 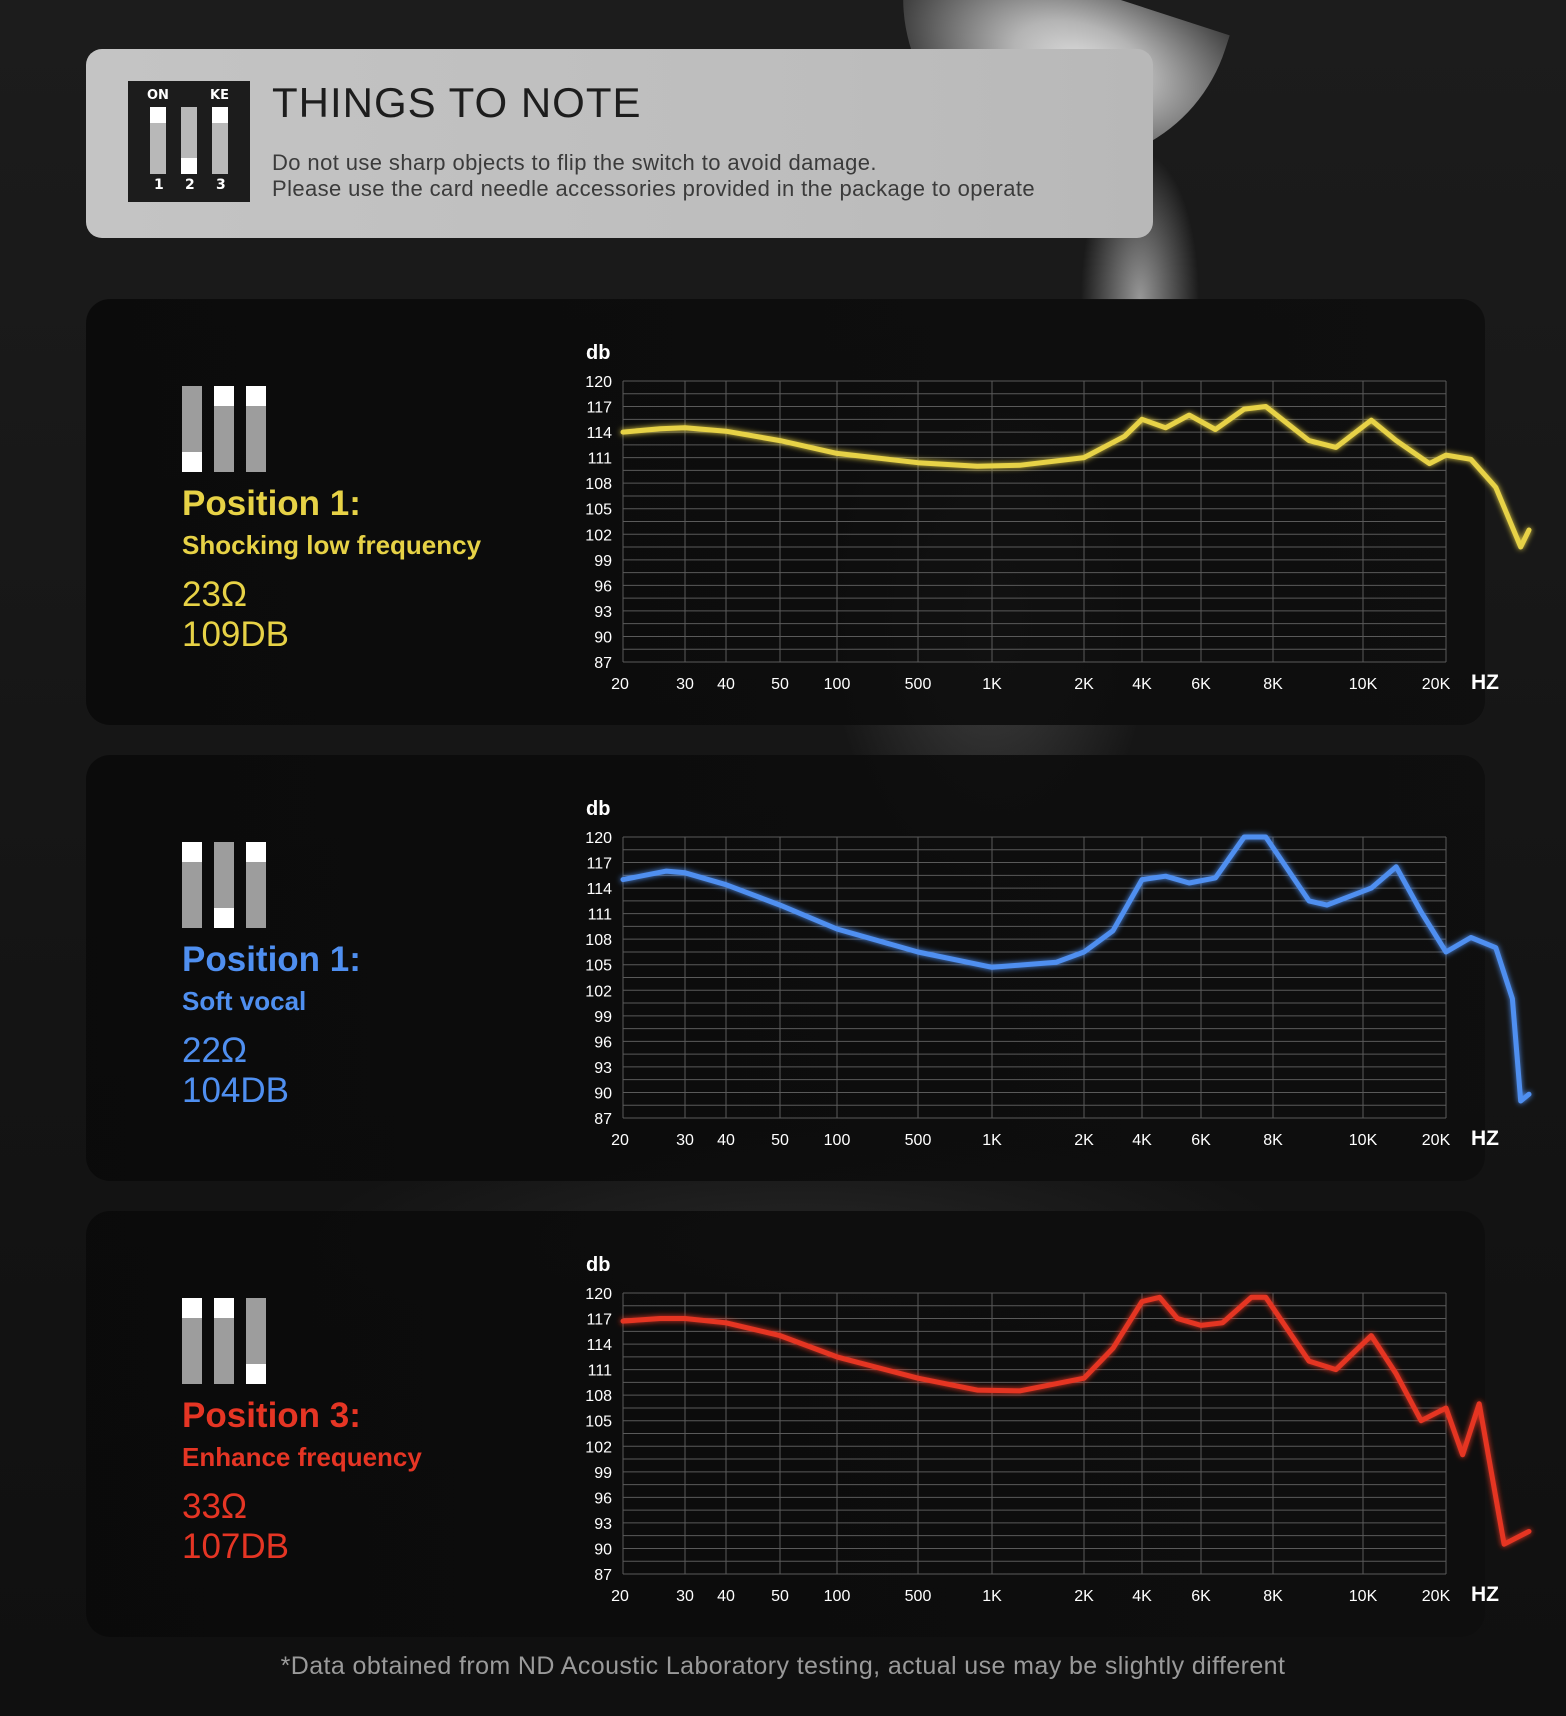 What do you see at coordinates (837, 1596) in the screenshot?
I see `x-tick-label: 100` at bounding box center [837, 1596].